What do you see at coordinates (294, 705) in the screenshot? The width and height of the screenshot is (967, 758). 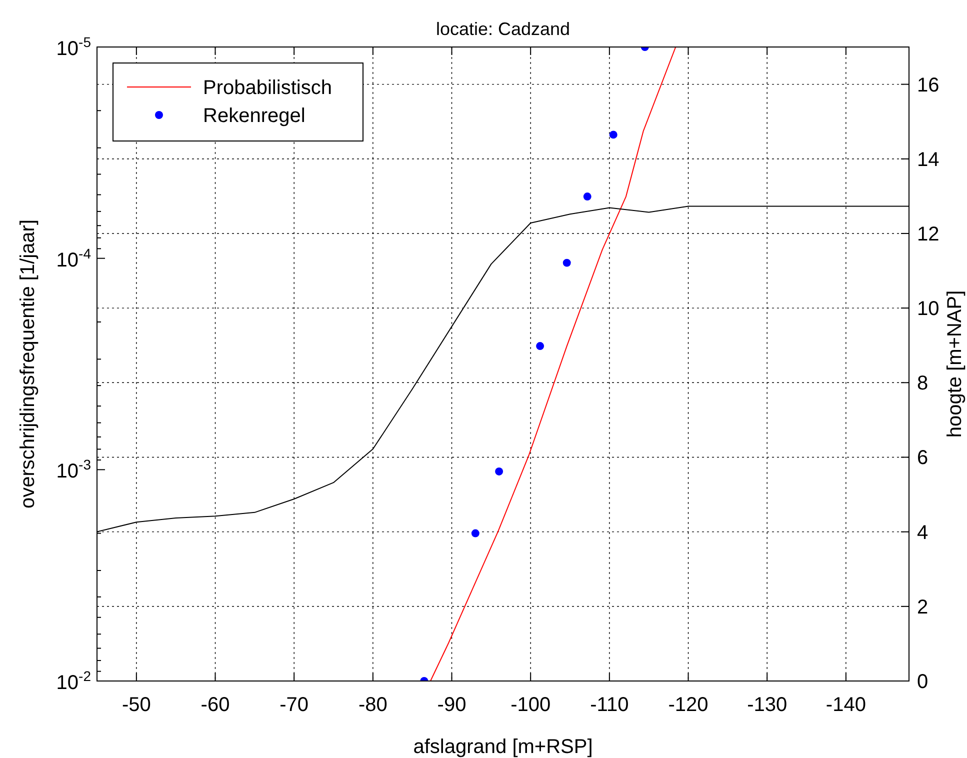 I see `x-tick-label: -70` at bounding box center [294, 705].